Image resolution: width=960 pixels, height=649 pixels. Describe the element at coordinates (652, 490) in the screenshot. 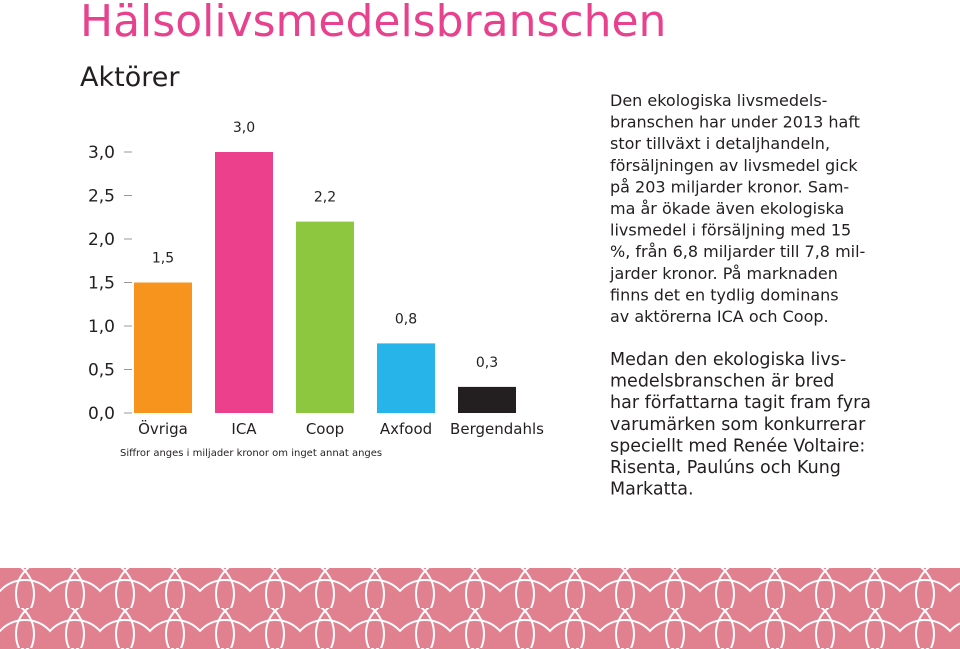

I see `paragraph-line: Markatta.` at that location.